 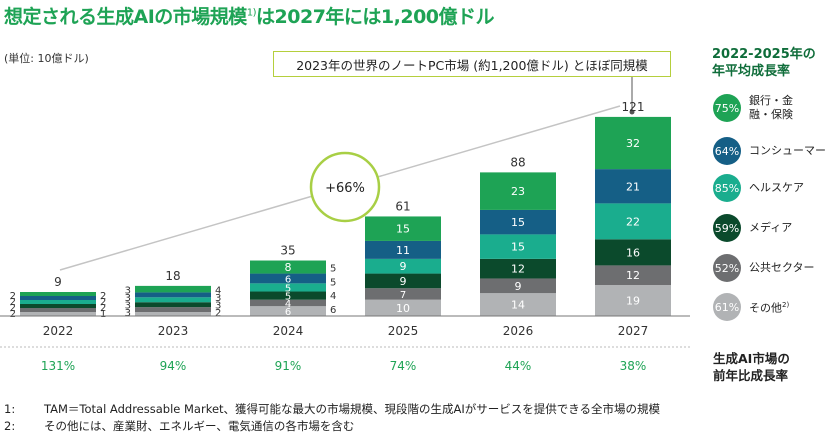 I want to click on total-label: 61, so click(x=402, y=206).